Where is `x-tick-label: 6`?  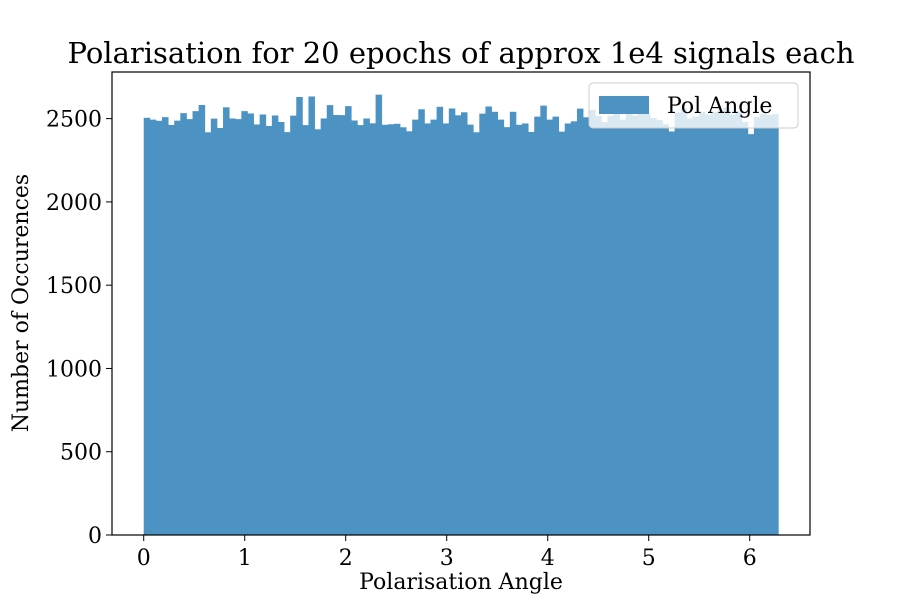
x-tick-label: 6 is located at coordinates (750, 558).